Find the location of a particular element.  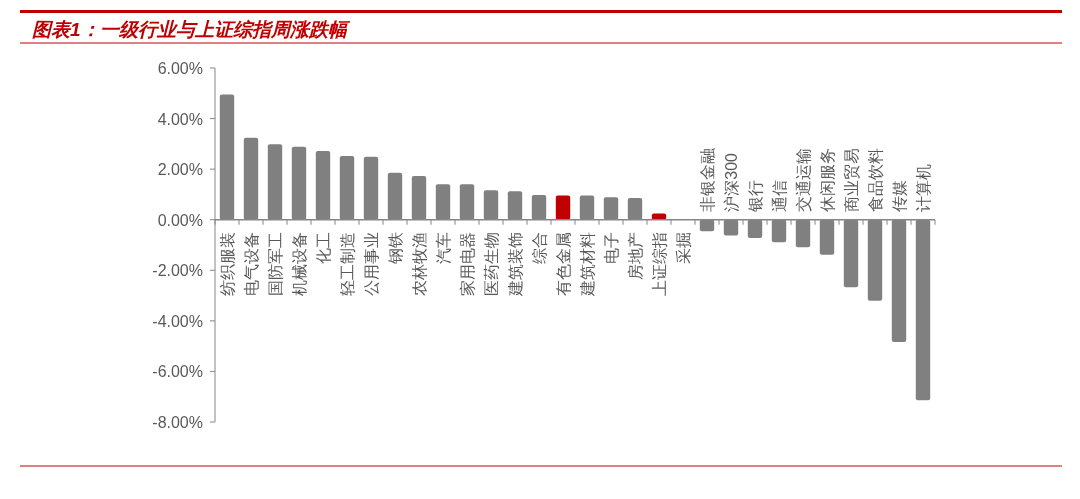

x-tick-label: 公用事业 is located at coordinates (371, 263).